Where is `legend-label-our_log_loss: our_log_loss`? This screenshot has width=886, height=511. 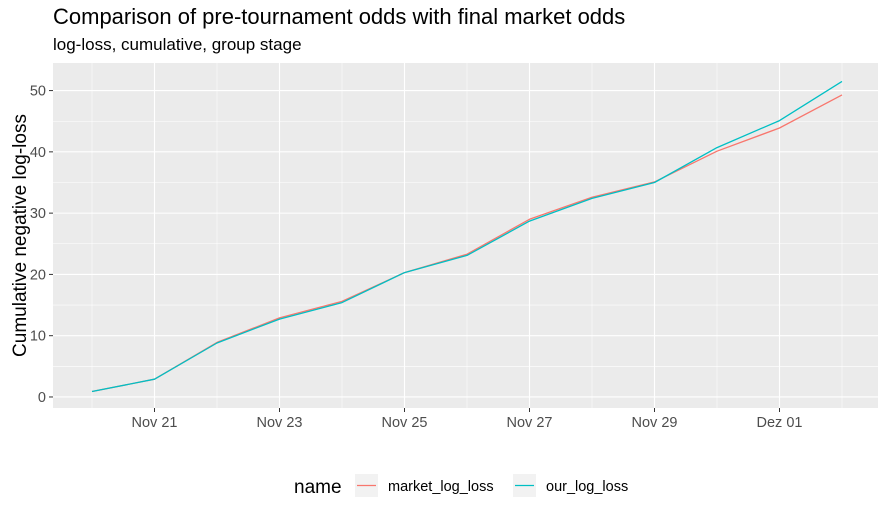 legend-label-our_log_loss: our_log_loss is located at coordinates (587, 487).